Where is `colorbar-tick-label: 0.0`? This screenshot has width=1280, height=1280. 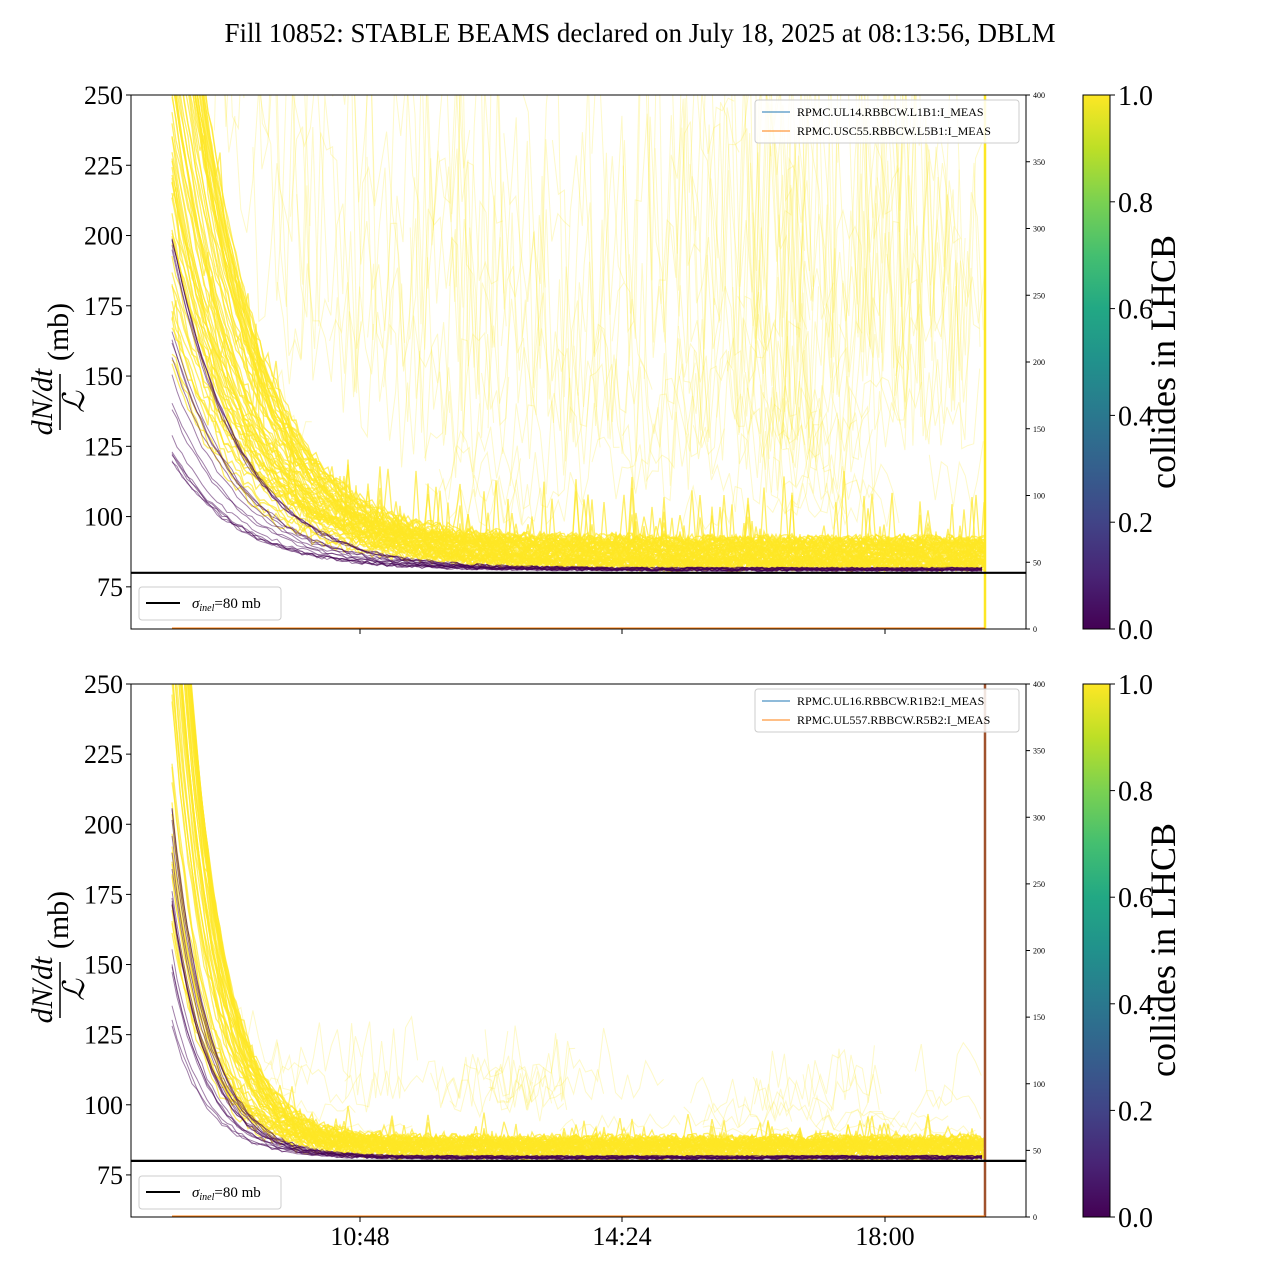 colorbar-tick-label: 0.0 is located at coordinates (1135, 630).